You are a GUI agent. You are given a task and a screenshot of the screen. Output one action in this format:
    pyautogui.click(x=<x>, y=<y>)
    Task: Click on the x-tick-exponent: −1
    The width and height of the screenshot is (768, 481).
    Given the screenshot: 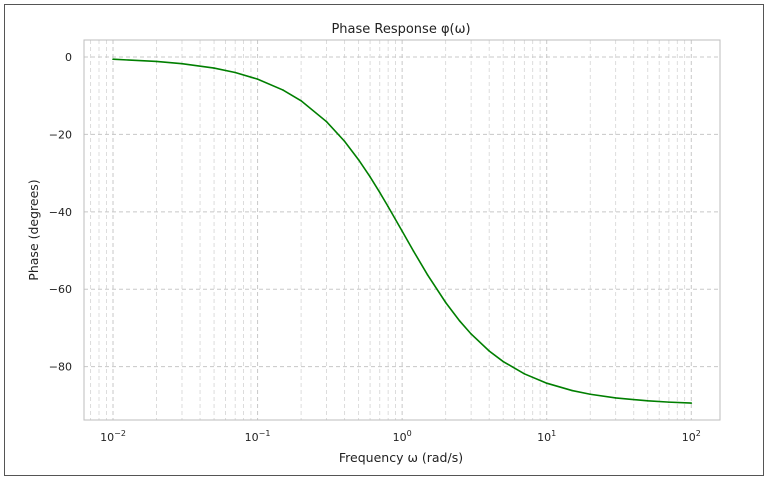 What is the action you would take?
    pyautogui.click(x=265, y=433)
    